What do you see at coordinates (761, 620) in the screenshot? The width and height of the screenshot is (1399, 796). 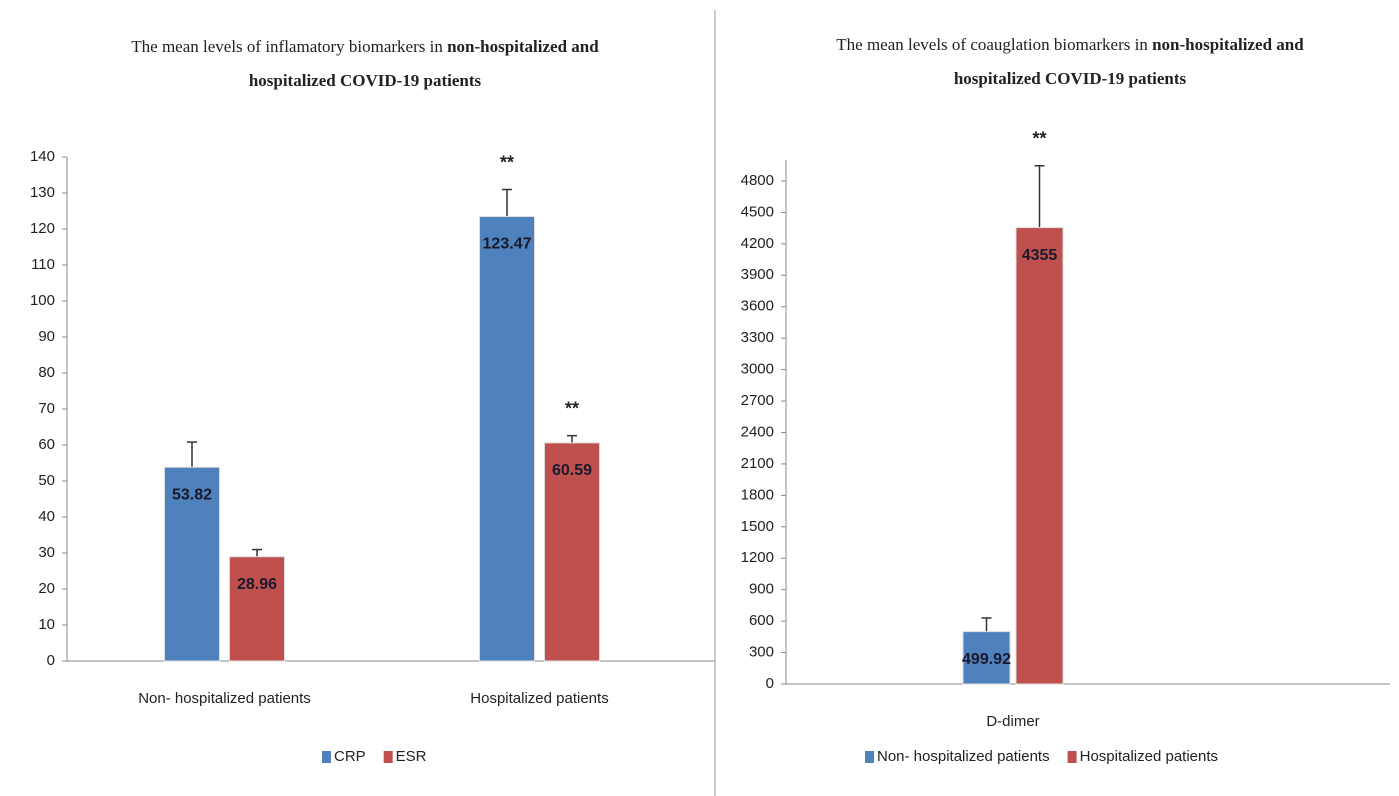 I see `y-tick-label: 600` at bounding box center [761, 620].